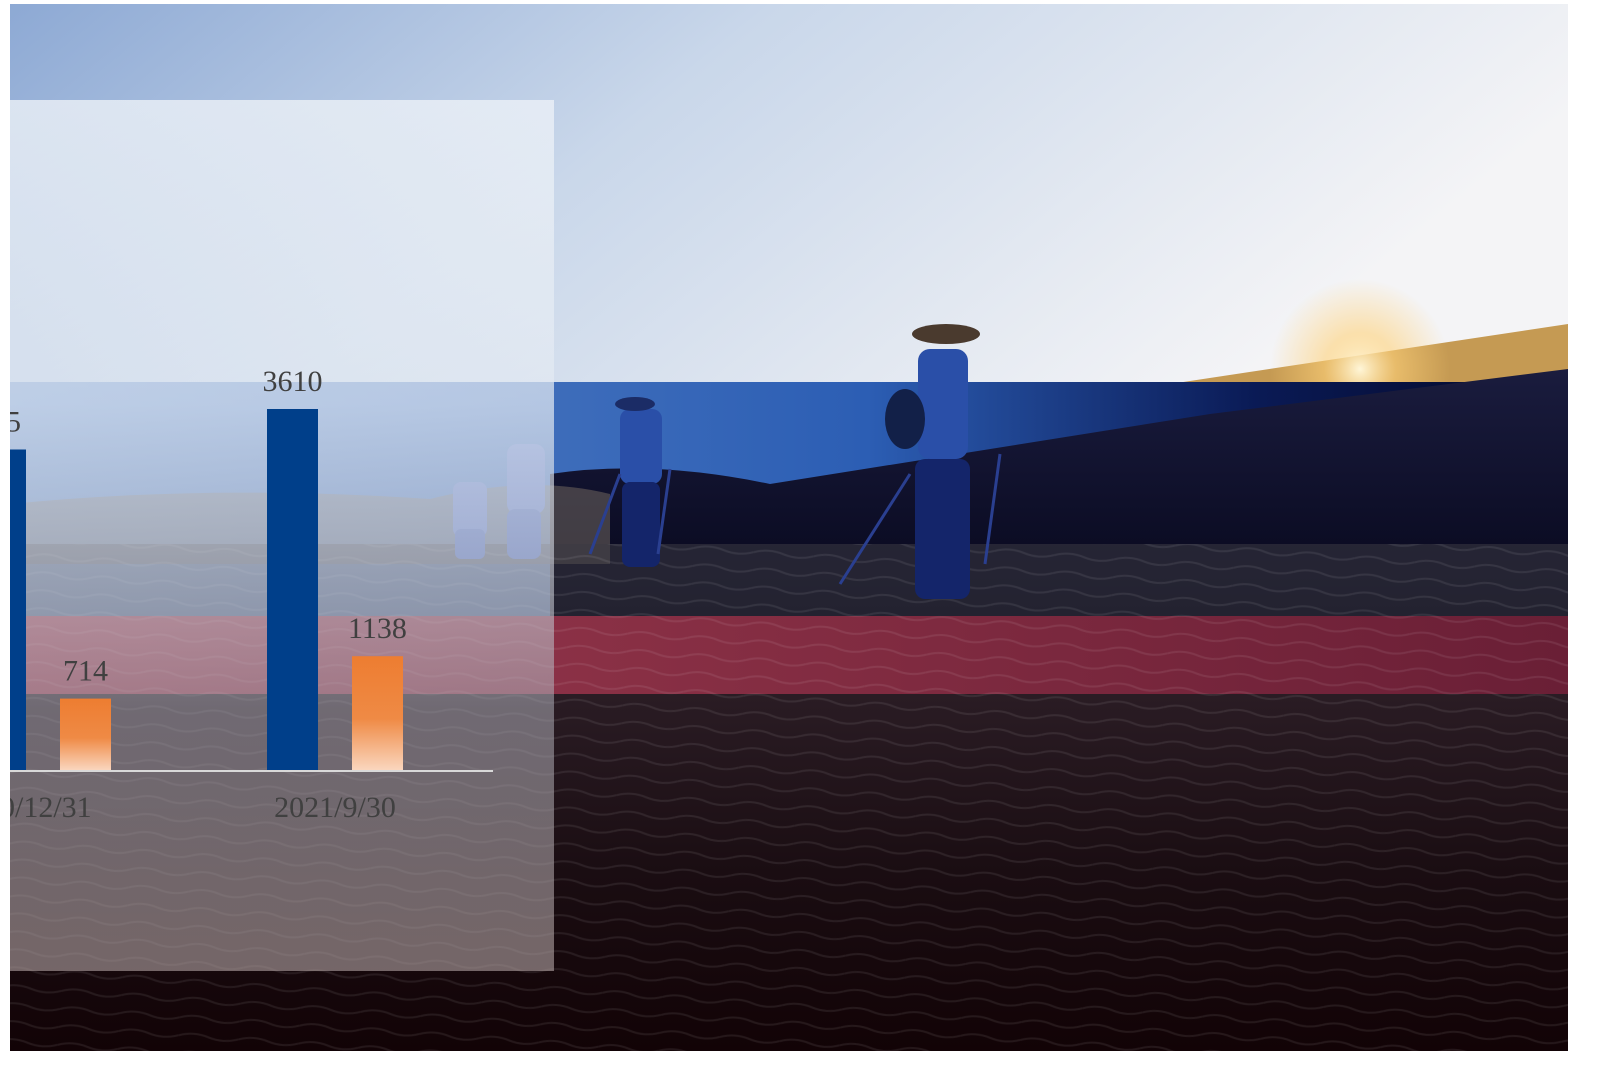 The height and width of the screenshot is (1084, 1616). What do you see at coordinates (335, 807) in the screenshot?
I see `x-tick-label-2: 2021/9/30` at bounding box center [335, 807].